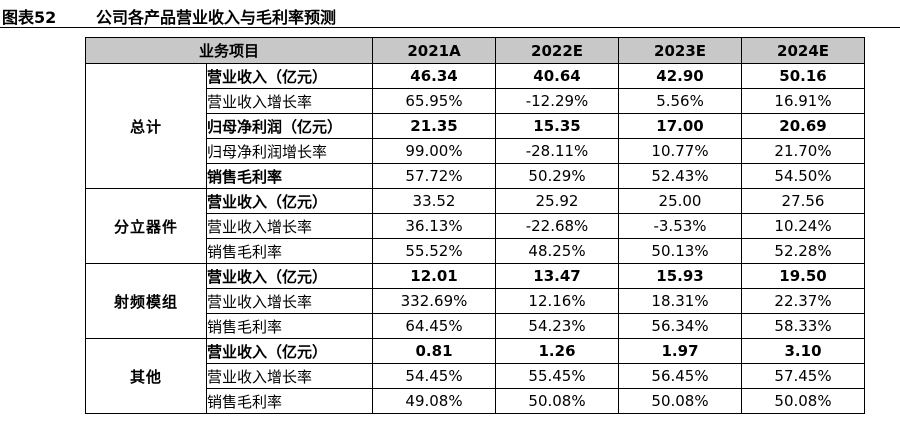 The image size is (900, 441). What do you see at coordinates (680, 251) in the screenshot?
I see `value-cell: 50.13%` at bounding box center [680, 251].